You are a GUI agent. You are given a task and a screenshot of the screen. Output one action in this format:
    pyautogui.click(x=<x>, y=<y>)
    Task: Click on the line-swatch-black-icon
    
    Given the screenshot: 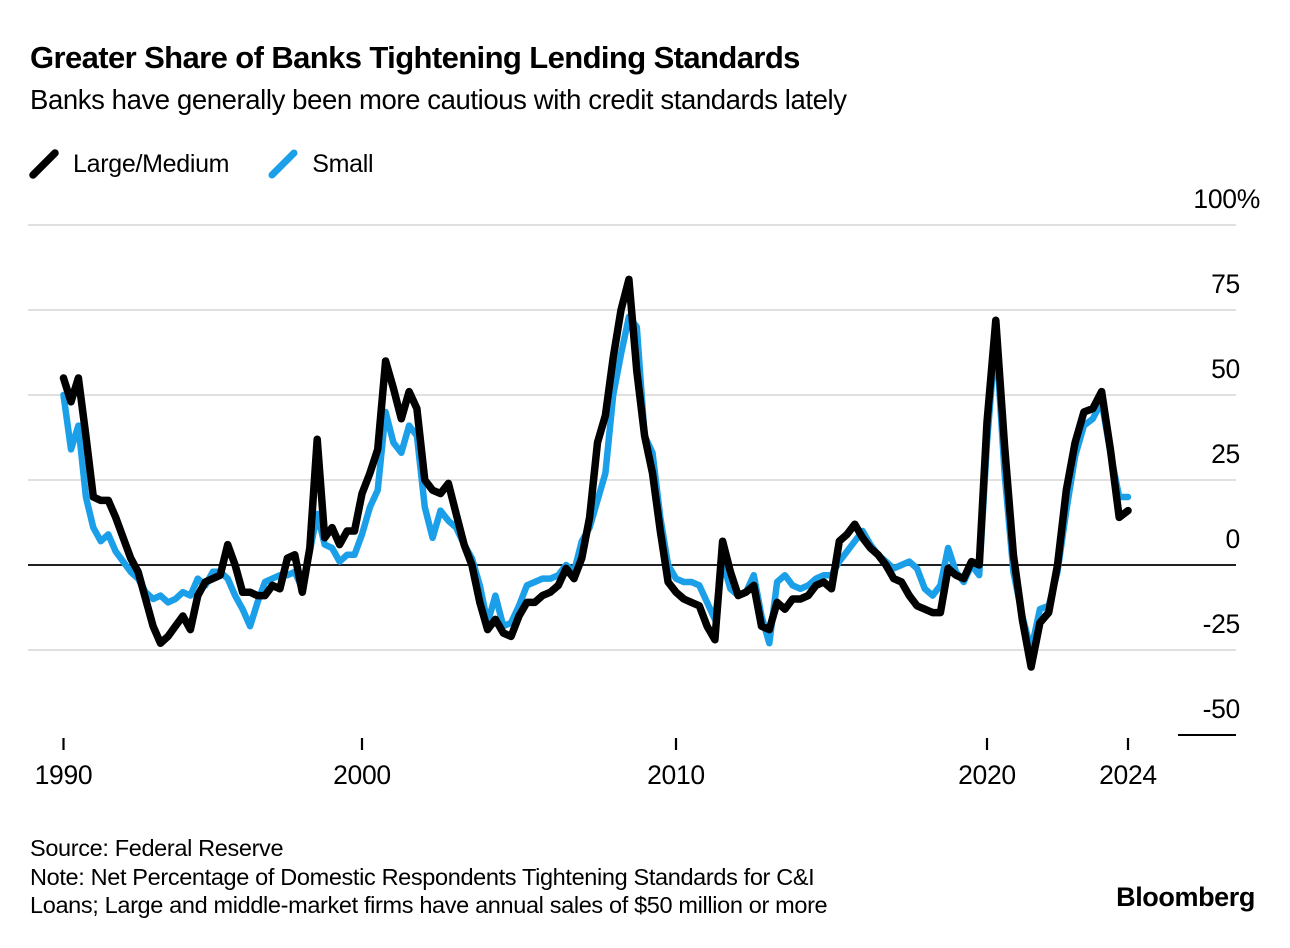 What is the action you would take?
    pyautogui.click(x=44, y=164)
    